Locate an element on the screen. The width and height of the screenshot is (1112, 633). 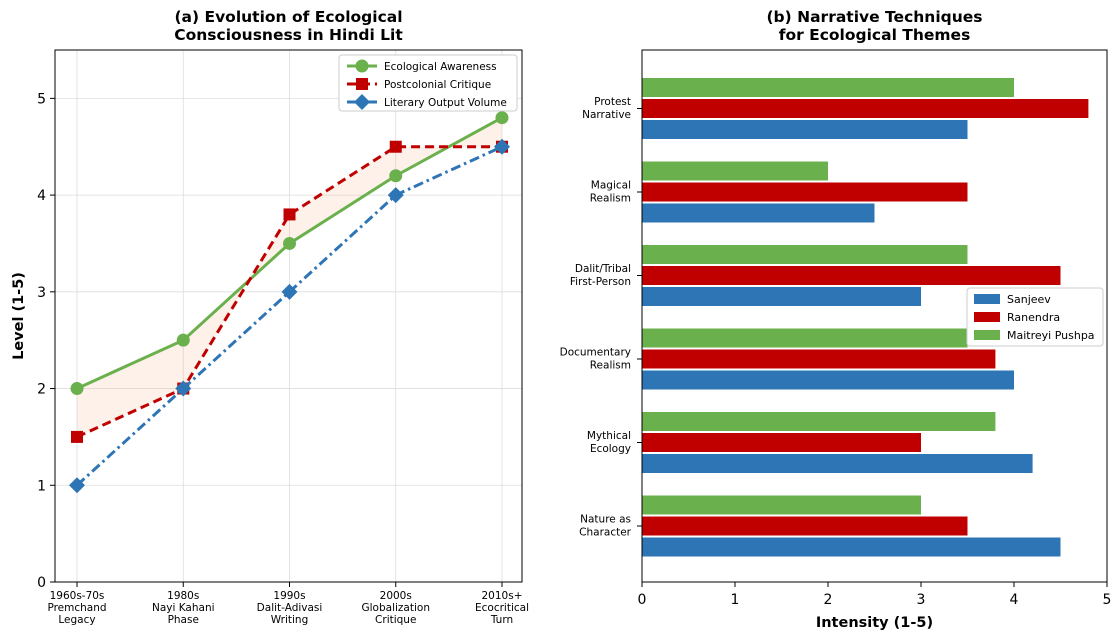
x-tick-label: 1 is located at coordinates (735, 600).